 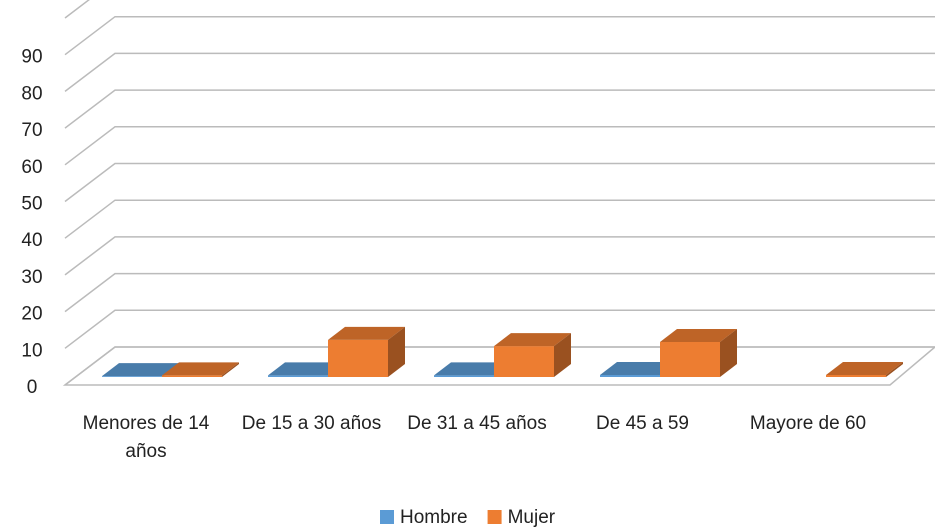 I want to click on legend-label: Mujer, so click(x=532, y=517).